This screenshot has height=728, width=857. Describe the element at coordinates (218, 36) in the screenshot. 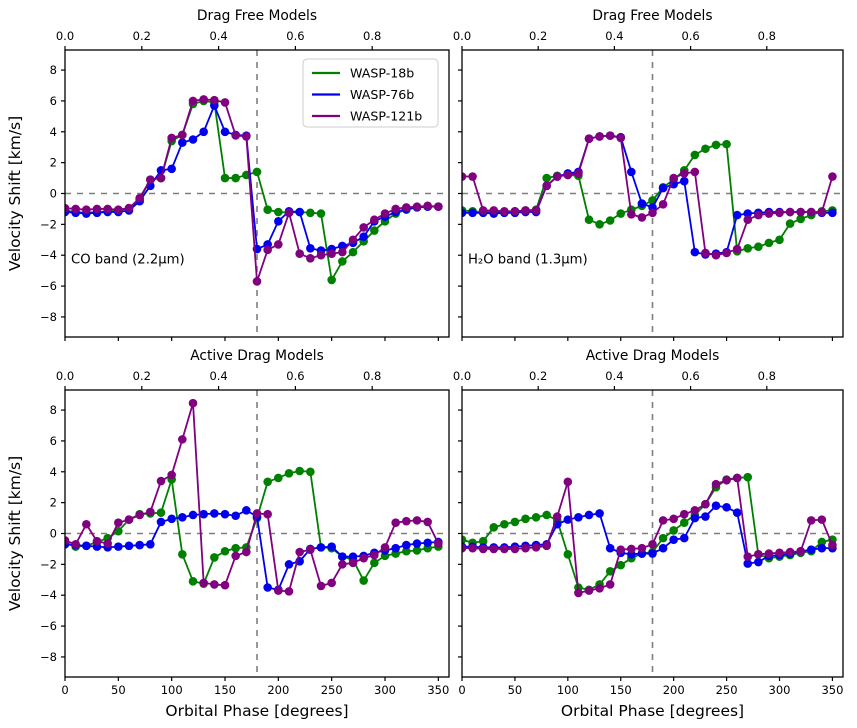

I see `phase-tick-label: 0.4` at that location.